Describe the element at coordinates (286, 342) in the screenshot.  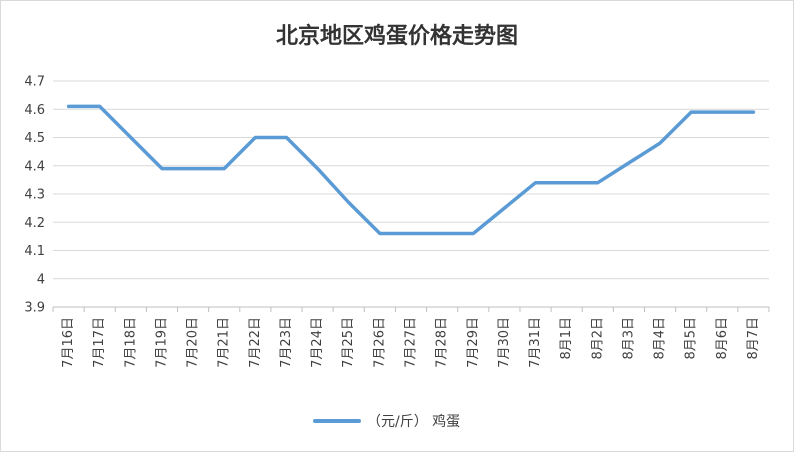
I see `x-tick-label: 7月23日` at that location.